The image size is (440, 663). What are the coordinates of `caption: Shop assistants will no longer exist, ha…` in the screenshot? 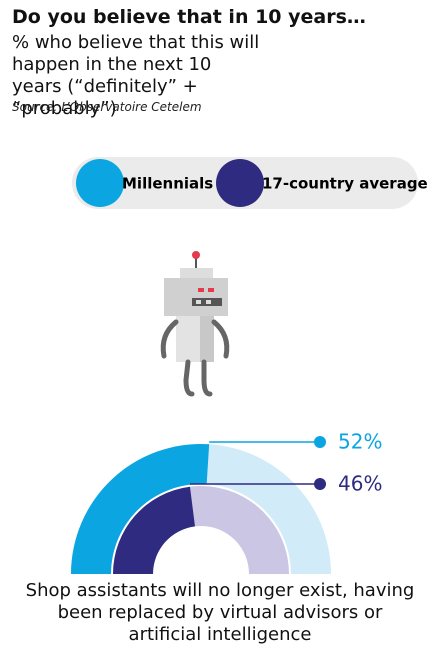 It's located at (220, 612).